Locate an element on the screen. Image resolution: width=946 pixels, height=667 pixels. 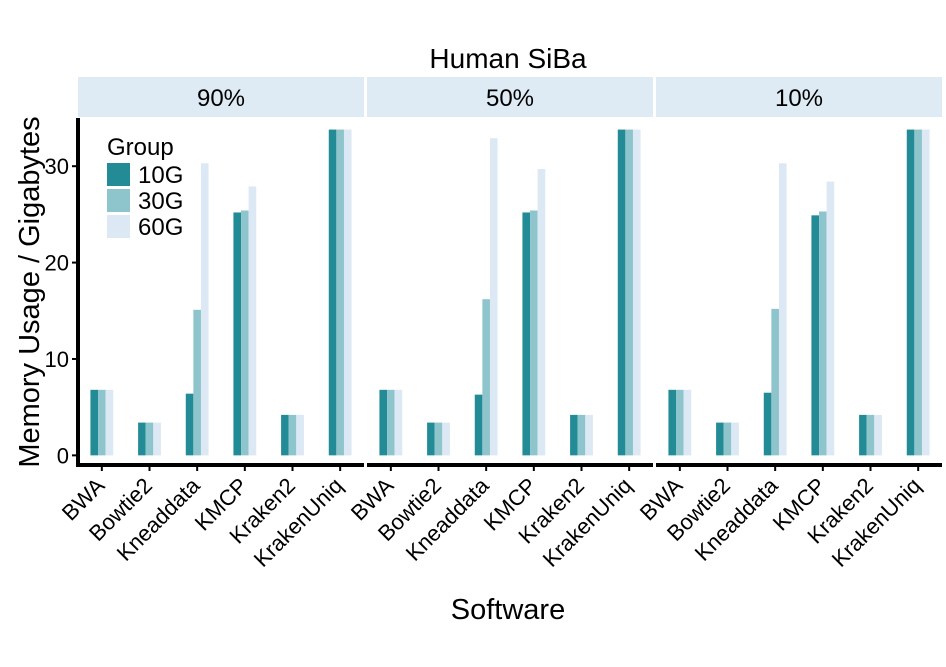
legend-label: 10G is located at coordinates (160, 175).